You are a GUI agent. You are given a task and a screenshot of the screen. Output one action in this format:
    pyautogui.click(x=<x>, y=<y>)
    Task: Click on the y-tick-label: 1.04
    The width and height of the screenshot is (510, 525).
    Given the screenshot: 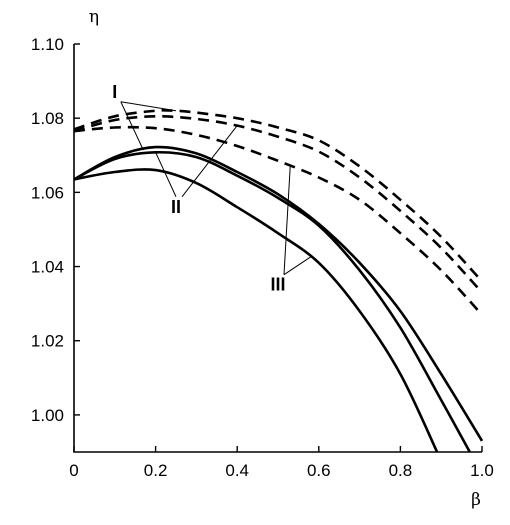 What is the action you would take?
    pyautogui.click(x=47, y=267)
    